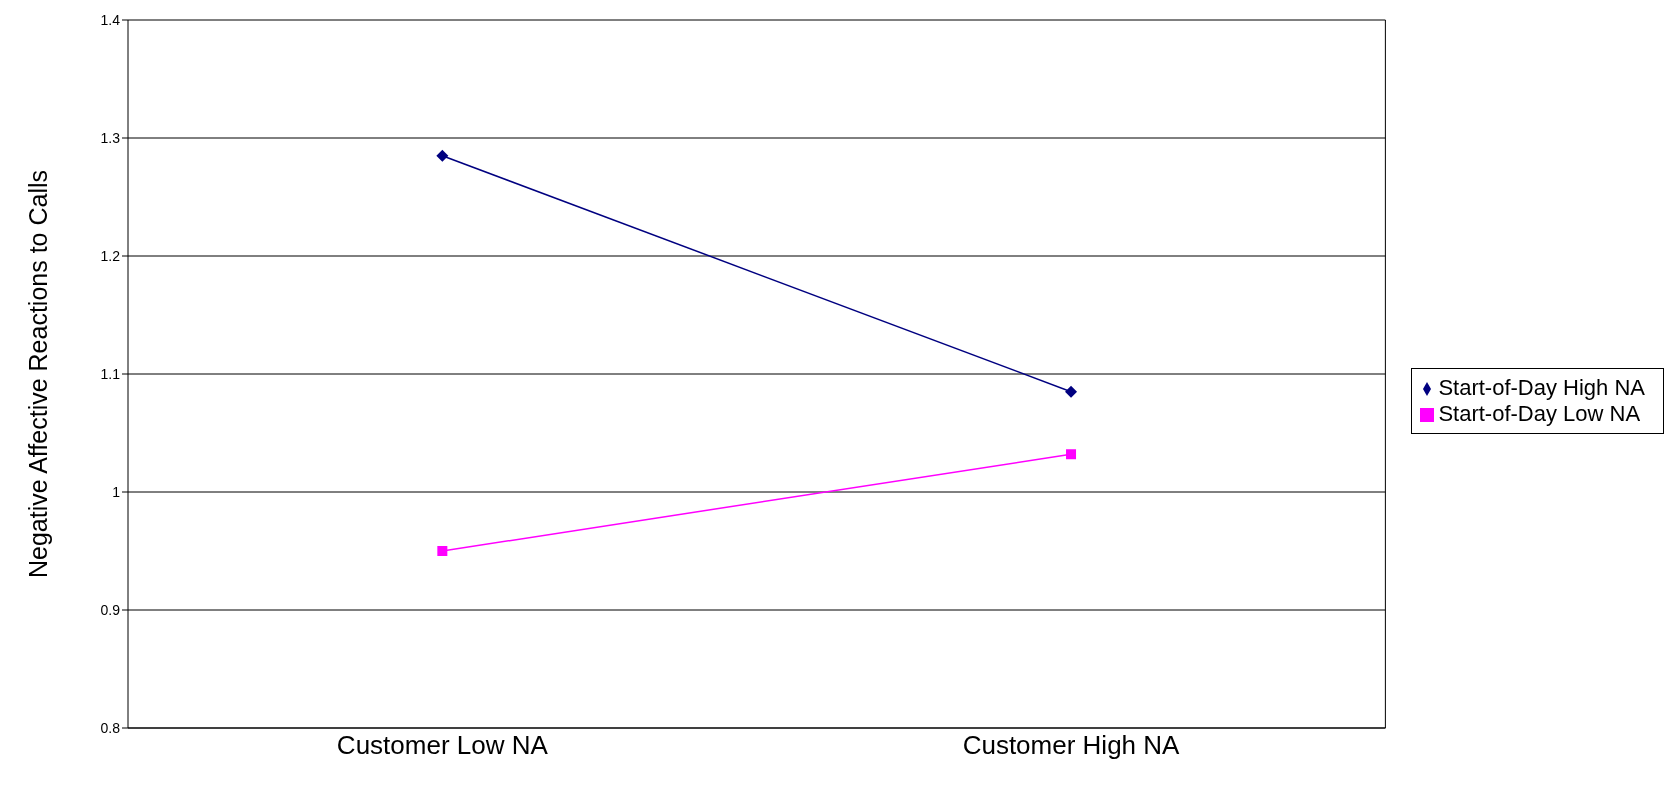  Describe the element at coordinates (1541, 387) in the screenshot. I see `legend-label: Start-of-Day High NA` at that location.